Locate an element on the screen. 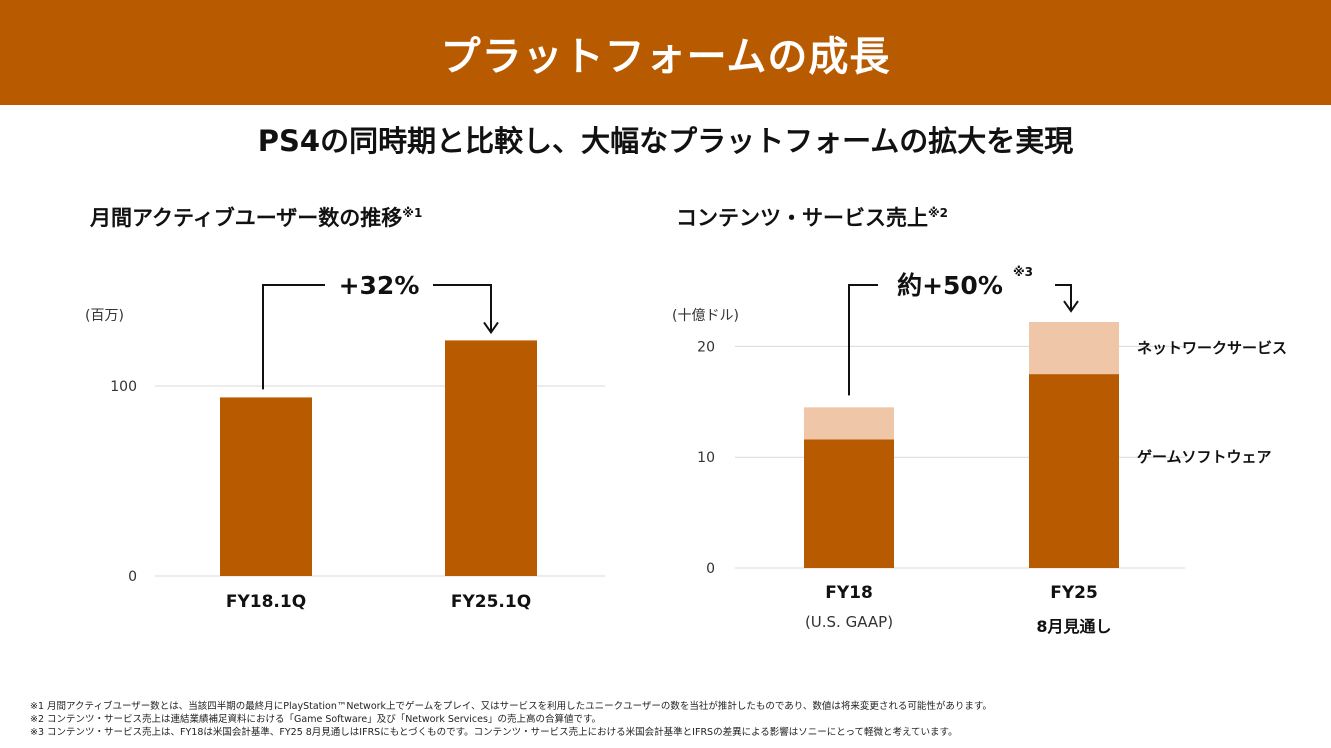 This screenshot has height=748, width=1331. sales-growth-arrowhead is located at coordinates (1071, 306).